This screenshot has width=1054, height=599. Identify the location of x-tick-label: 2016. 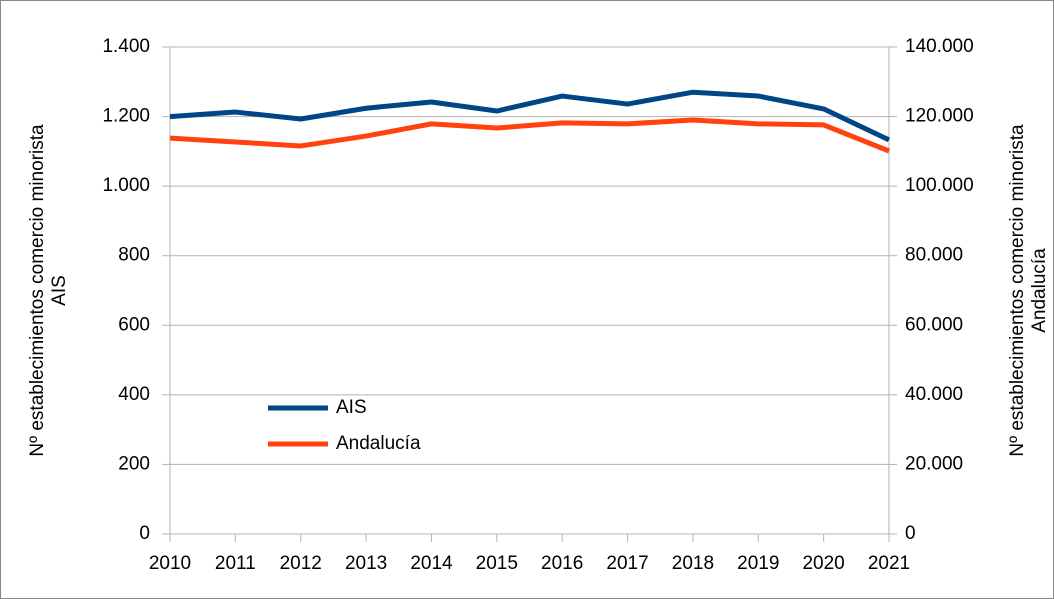
(562, 563).